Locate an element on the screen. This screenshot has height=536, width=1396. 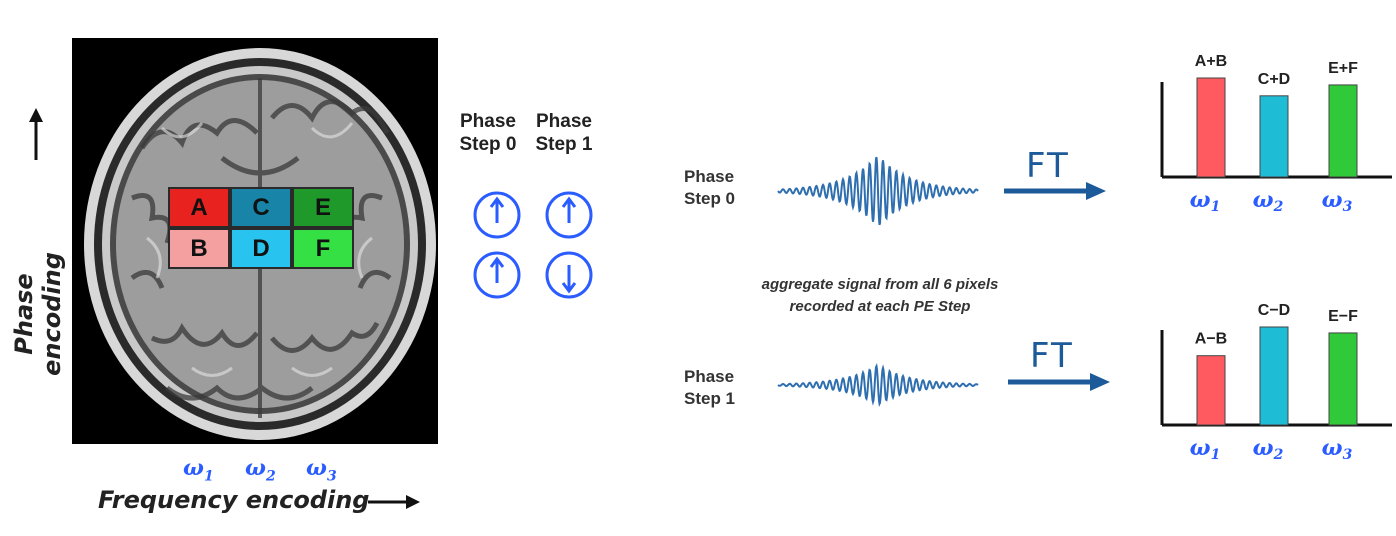
bar-data-label: C−D is located at coordinates (1274, 310).